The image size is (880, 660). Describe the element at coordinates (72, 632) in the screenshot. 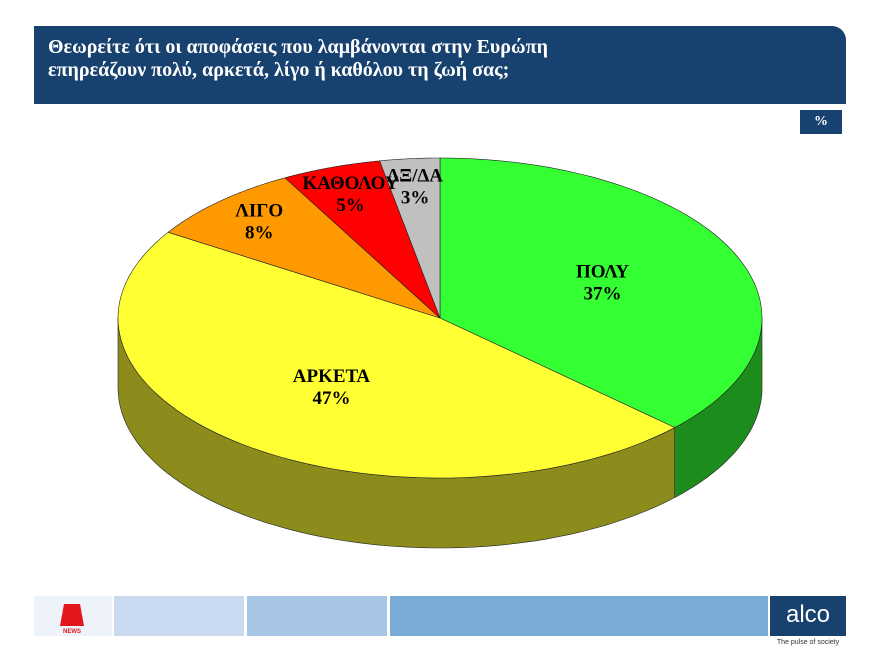

I see `logo-text: NEWS` at that location.